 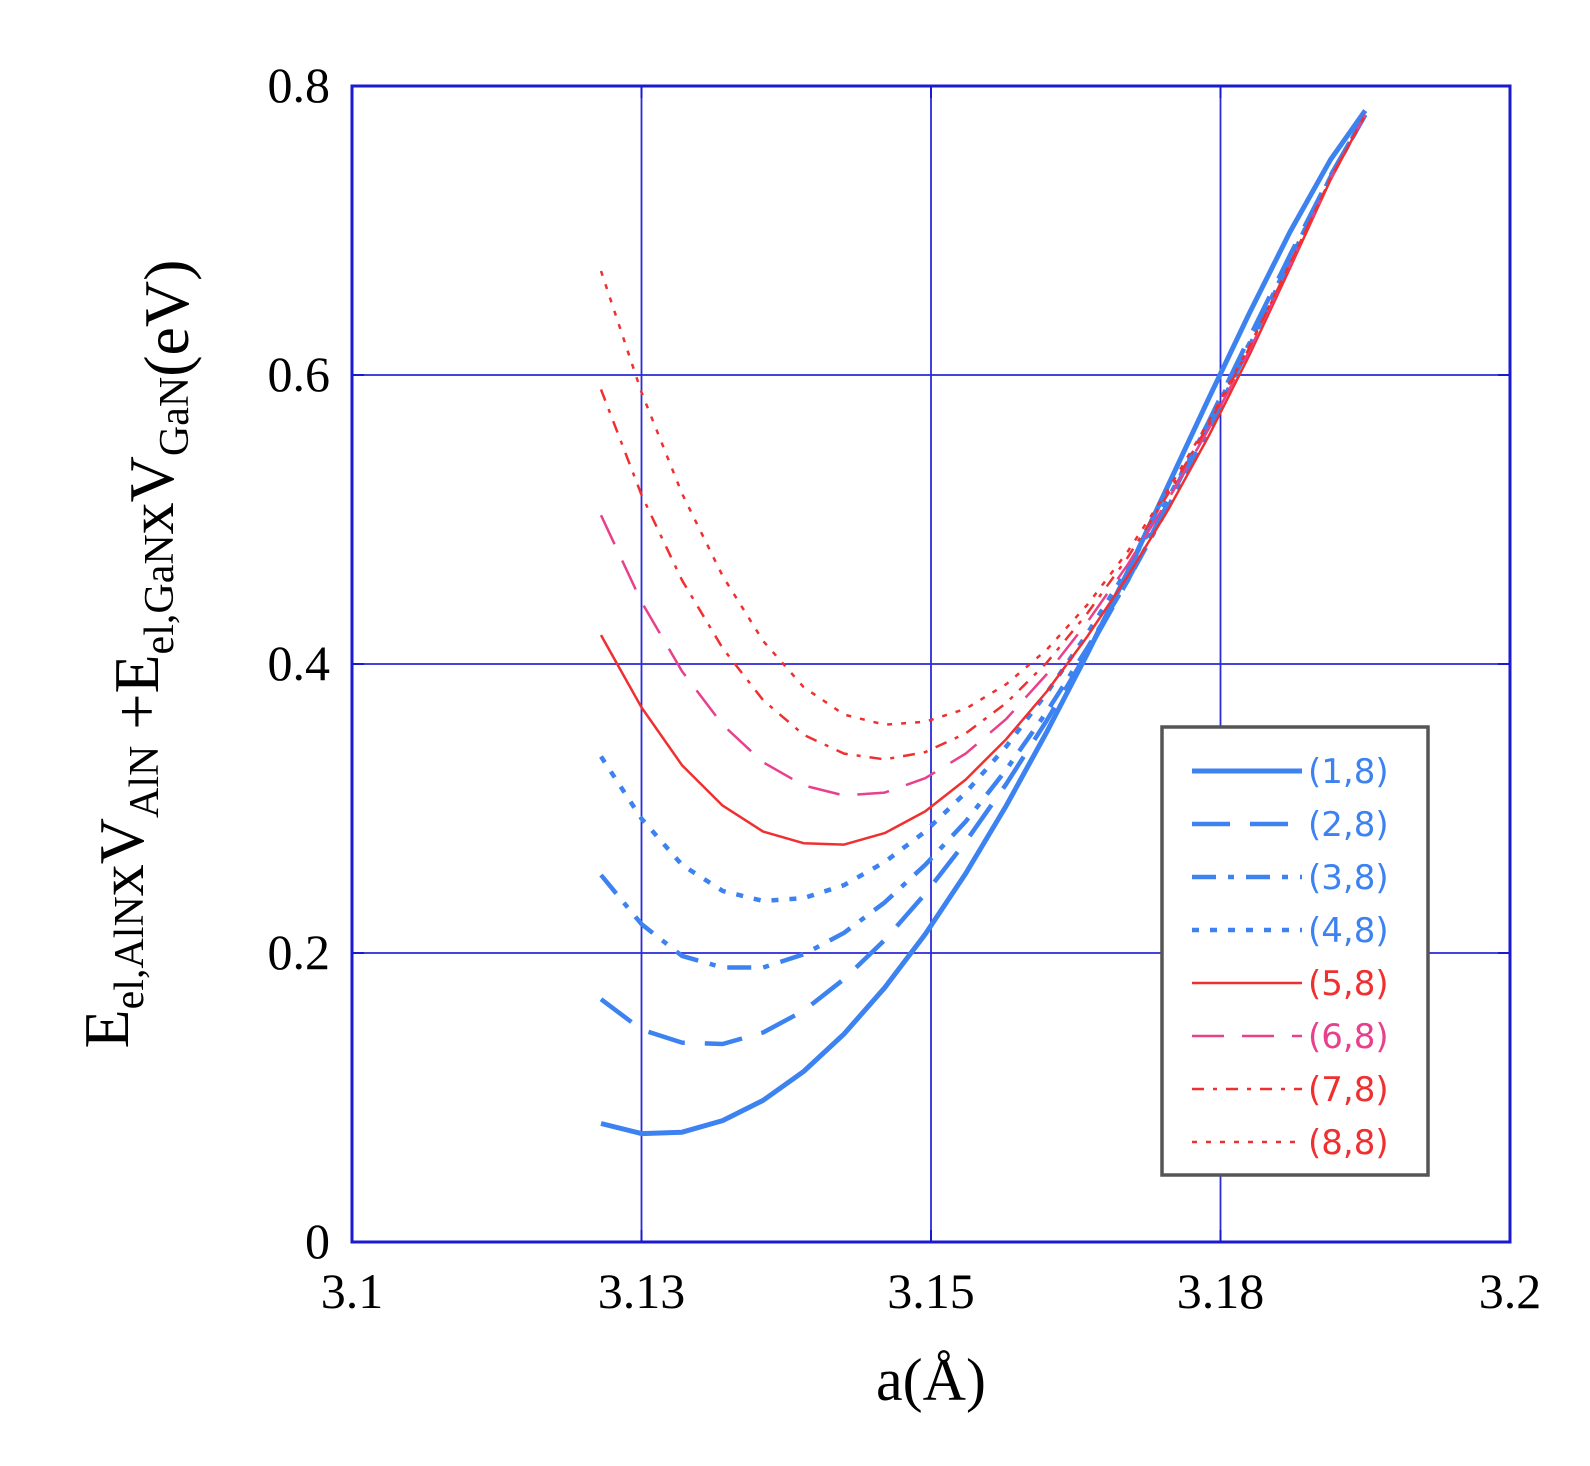 What do you see at coordinates (1348, 1037) in the screenshot?
I see `legend-label: (6,8)` at bounding box center [1348, 1037].